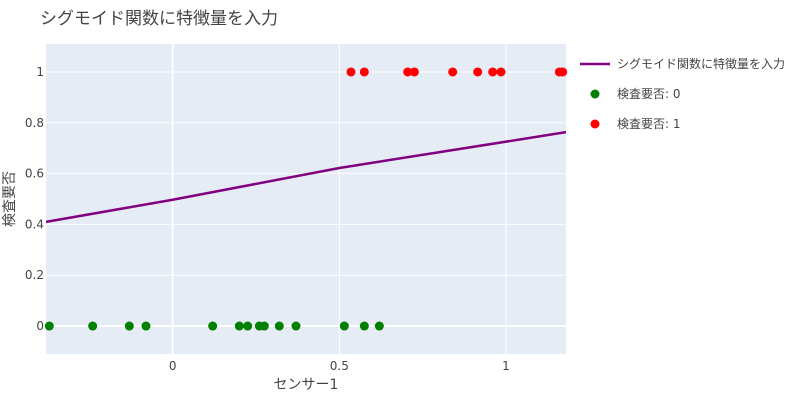 Image resolution: width=800 pixels, height=400 pixels. Describe the element at coordinates (34, 224) in the screenshot. I see `y-tick-label: 0.4` at that location.